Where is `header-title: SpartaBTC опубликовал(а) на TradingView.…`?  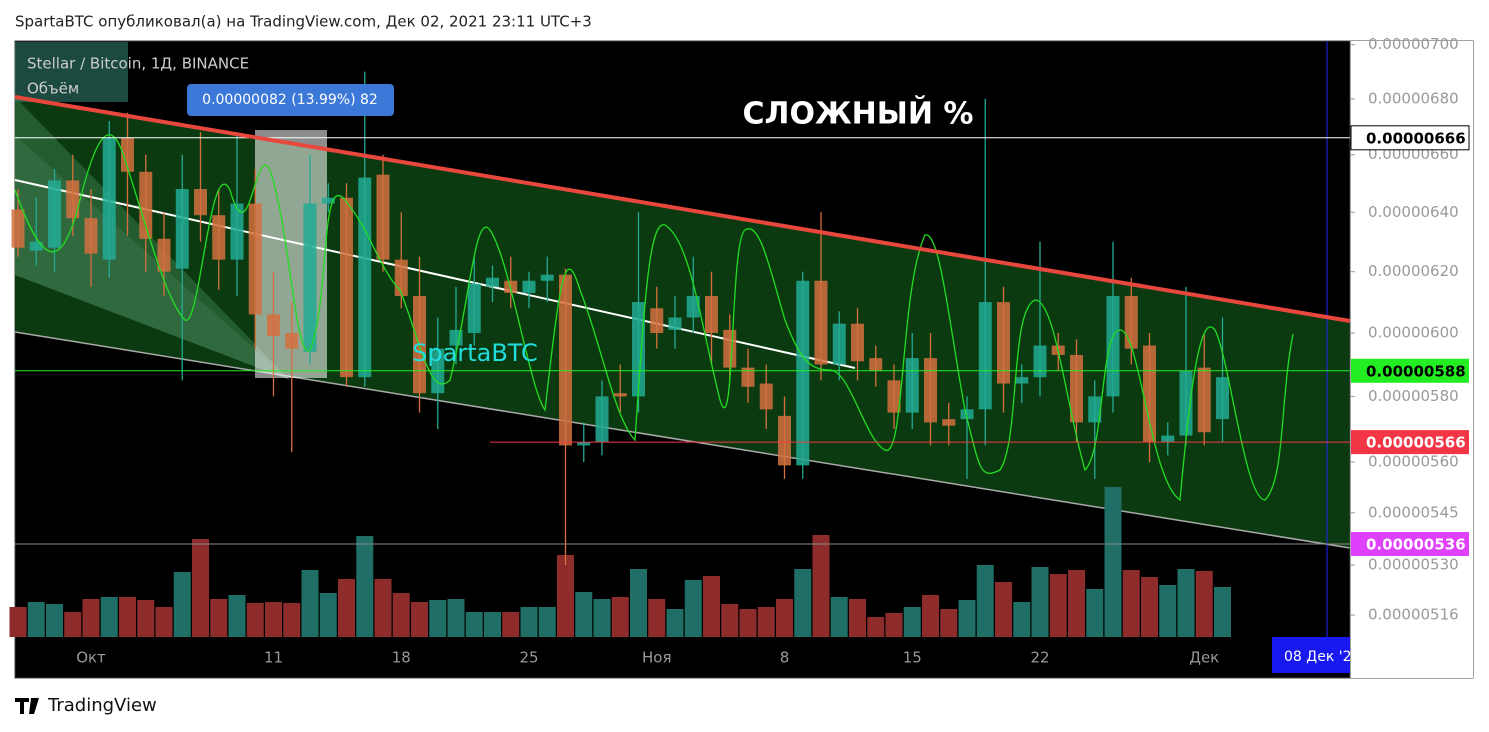 header-title: SpartaBTC опубликовал(а) на TradingView.… is located at coordinates (303, 22).